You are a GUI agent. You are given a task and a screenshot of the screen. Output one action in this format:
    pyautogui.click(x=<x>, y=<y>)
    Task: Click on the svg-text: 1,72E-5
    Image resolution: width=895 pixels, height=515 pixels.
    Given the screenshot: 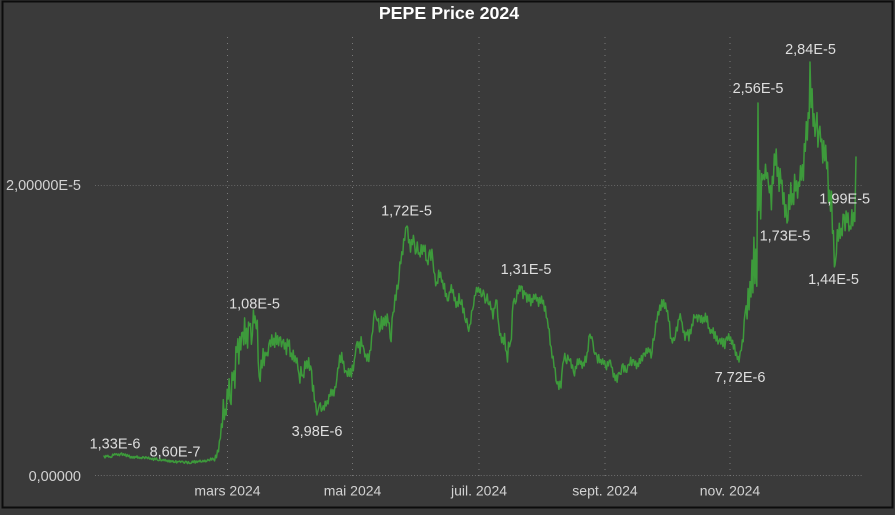 What is the action you would take?
    pyautogui.click(x=406, y=211)
    